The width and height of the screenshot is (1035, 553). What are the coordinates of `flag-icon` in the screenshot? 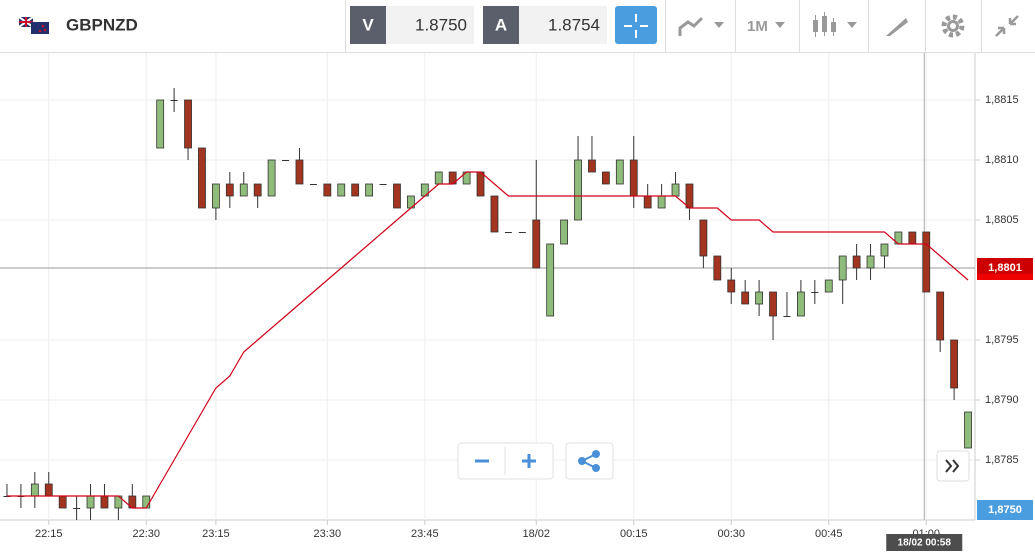 It's located at (33, 25).